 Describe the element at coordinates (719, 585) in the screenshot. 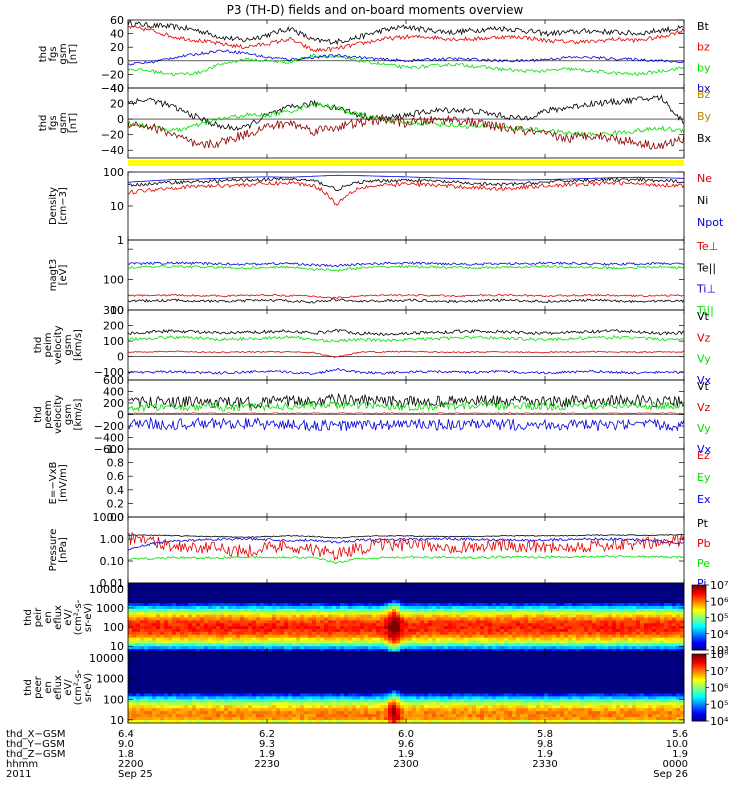

I see `colorbar-label: 10⁷` at that location.